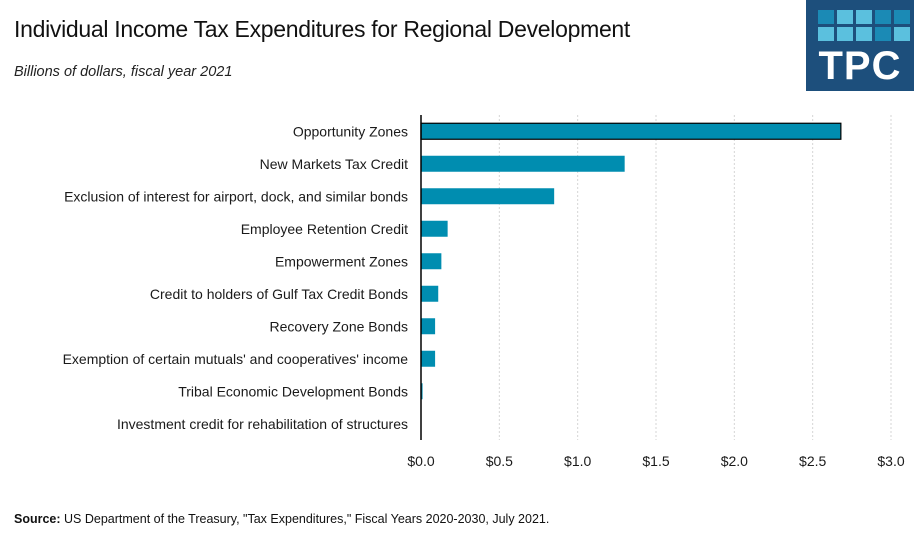  I want to click on logo-text: TPC, so click(860, 66).